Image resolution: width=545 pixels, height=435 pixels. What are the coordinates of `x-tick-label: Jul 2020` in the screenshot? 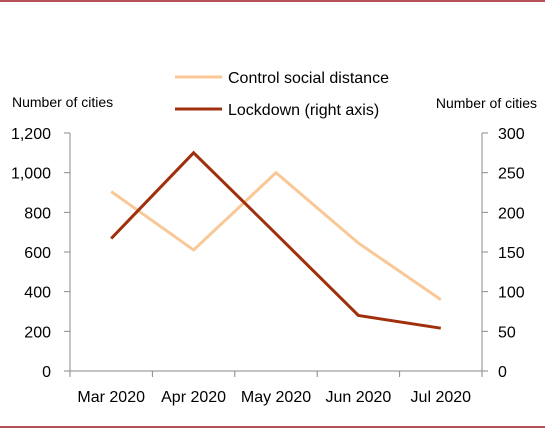 It's located at (441, 397).